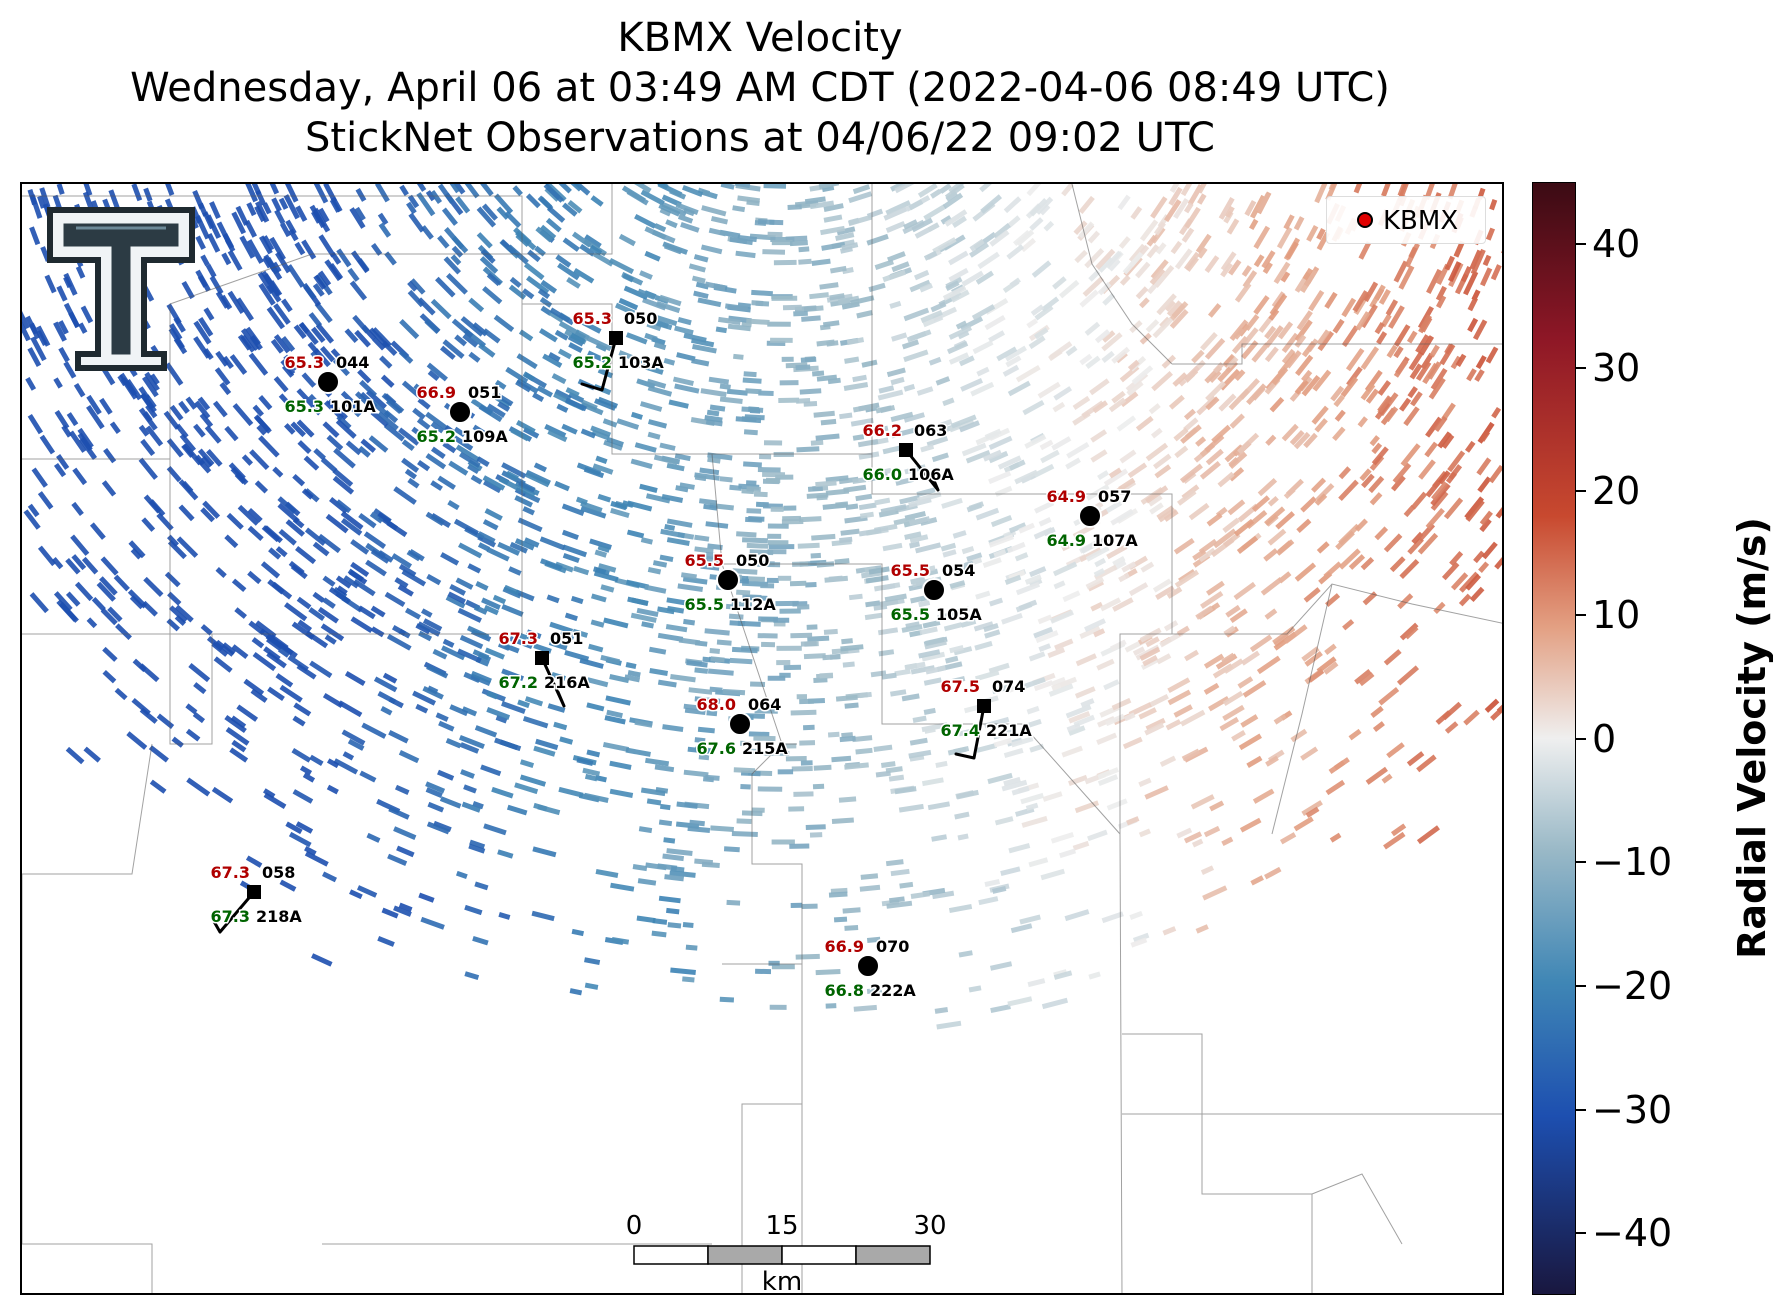  What do you see at coordinates (1616, 367) in the screenshot?
I see `colorbar-tick-label: 30` at bounding box center [1616, 367].